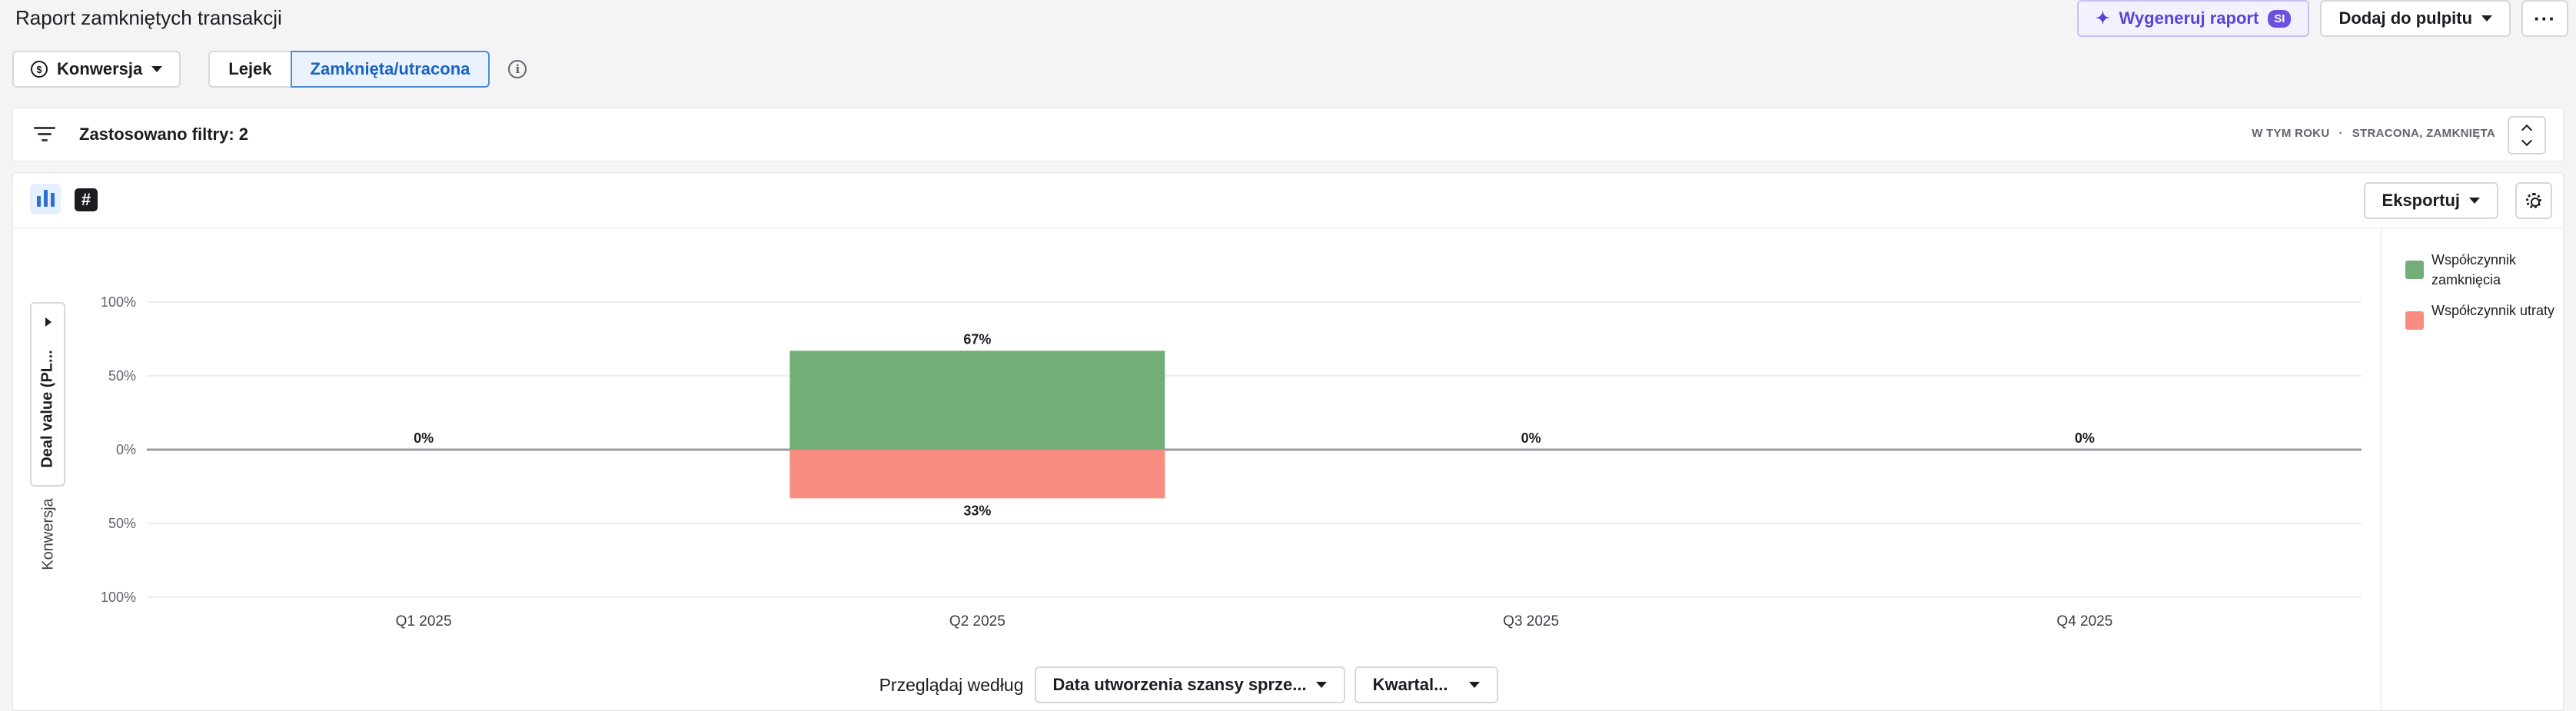 The width and height of the screenshot is (2576, 711). Describe the element at coordinates (951, 684) in the screenshot. I see `browse-by-label: Przeglądaj według` at that location.